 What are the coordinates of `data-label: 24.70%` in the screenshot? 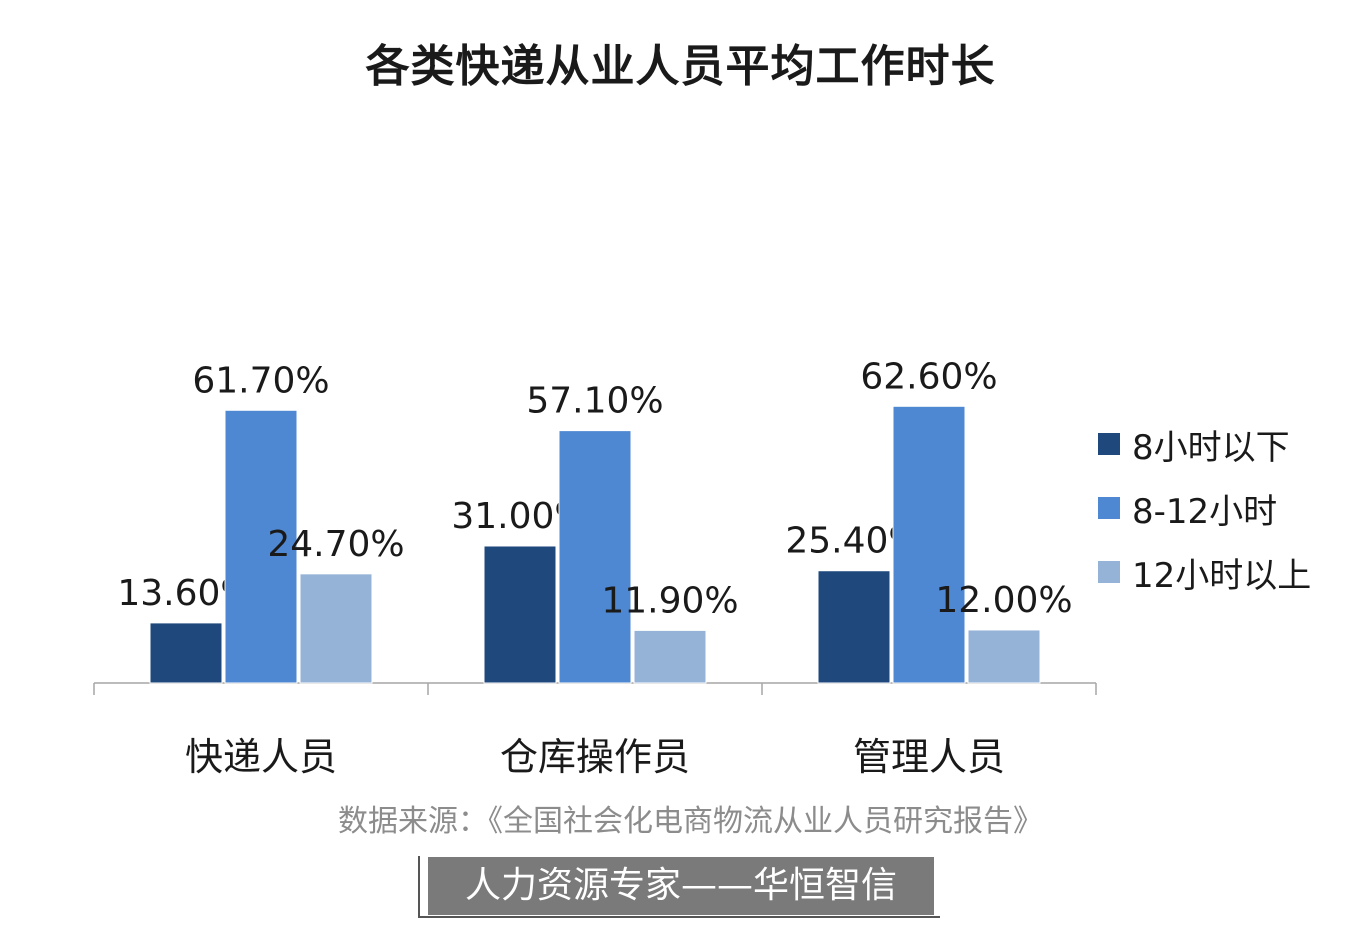 It's located at (335, 544).